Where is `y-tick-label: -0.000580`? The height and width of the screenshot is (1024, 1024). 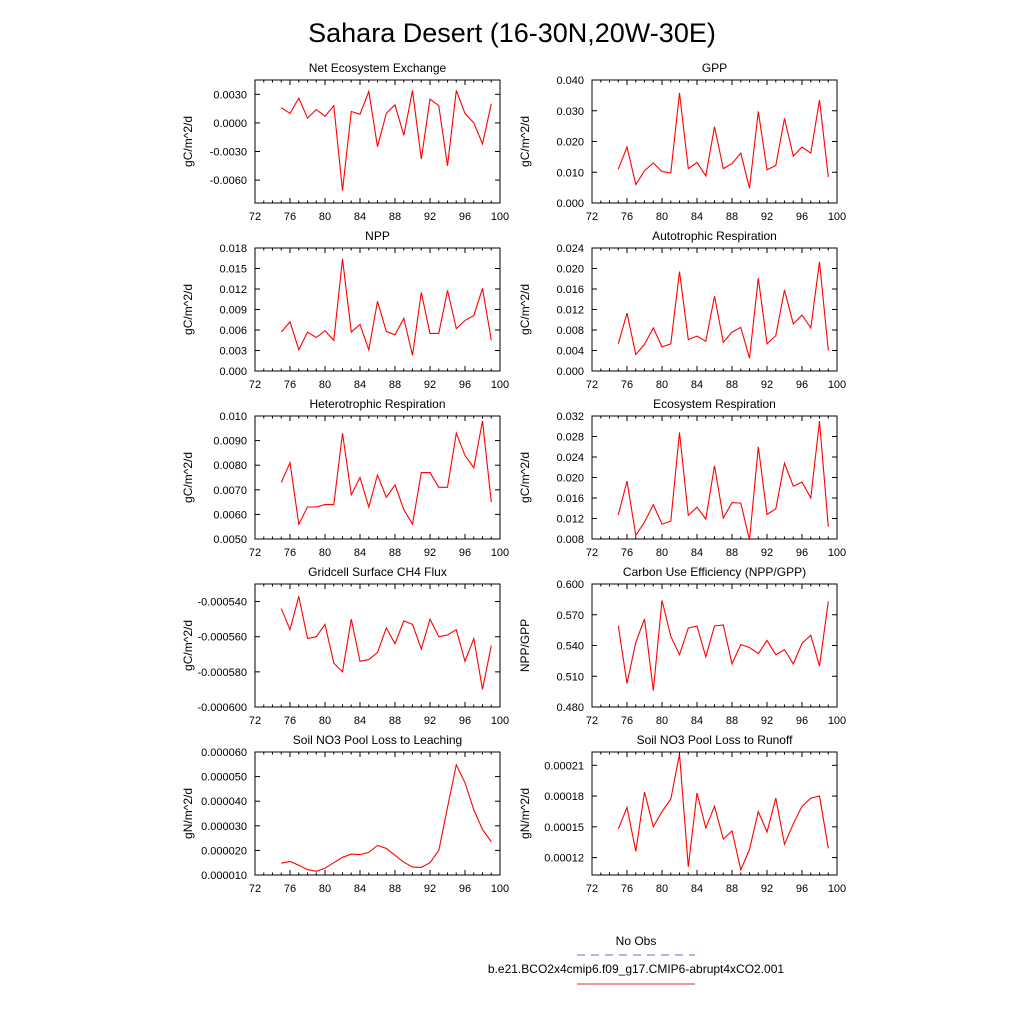
y-tick-label: -0.000580 is located at coordinates (222, 673).